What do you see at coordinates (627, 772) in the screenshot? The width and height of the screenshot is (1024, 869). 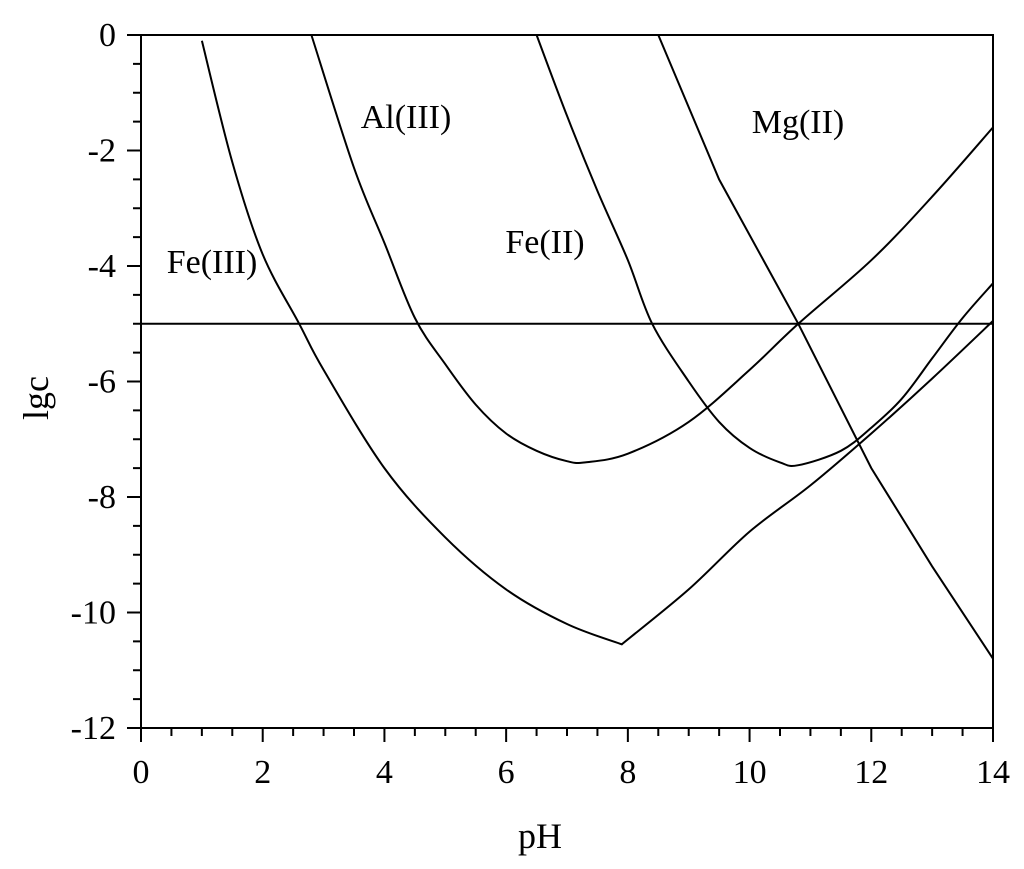 I see `x-tick-label: 8` at bounding box center [627, 772].